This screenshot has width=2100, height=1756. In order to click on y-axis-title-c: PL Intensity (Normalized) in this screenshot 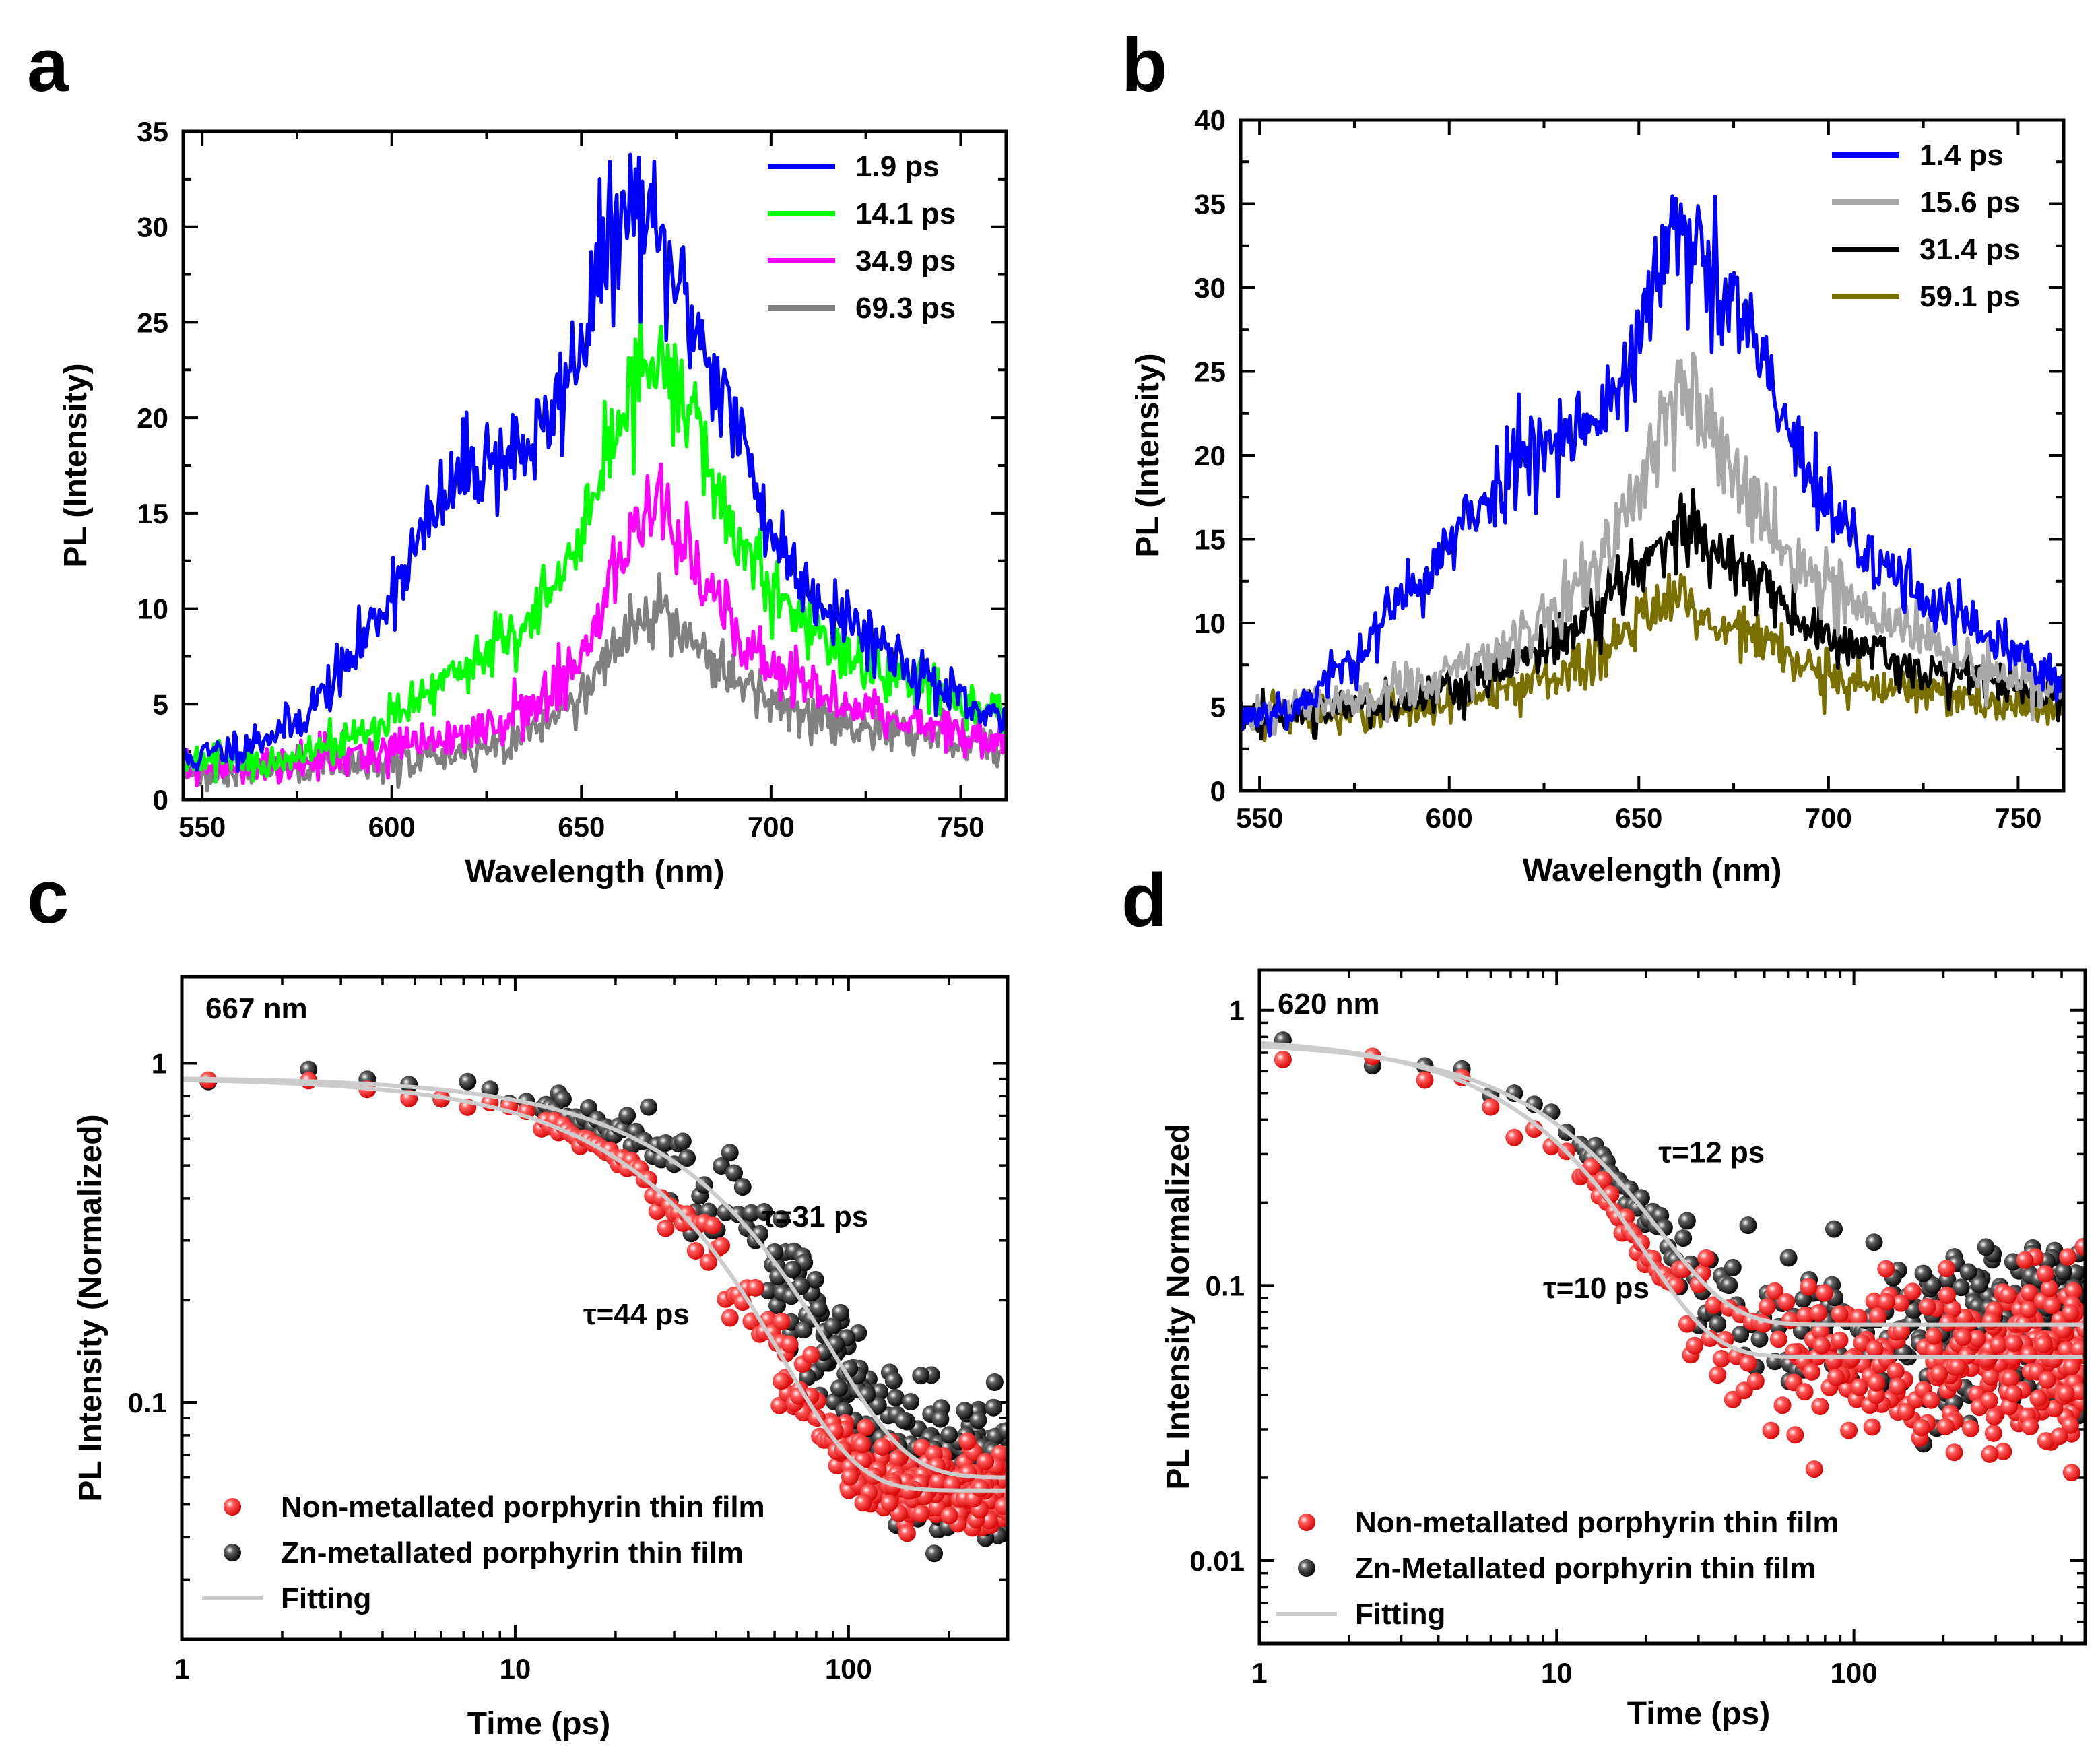, I will do `click(90, 1307)`.